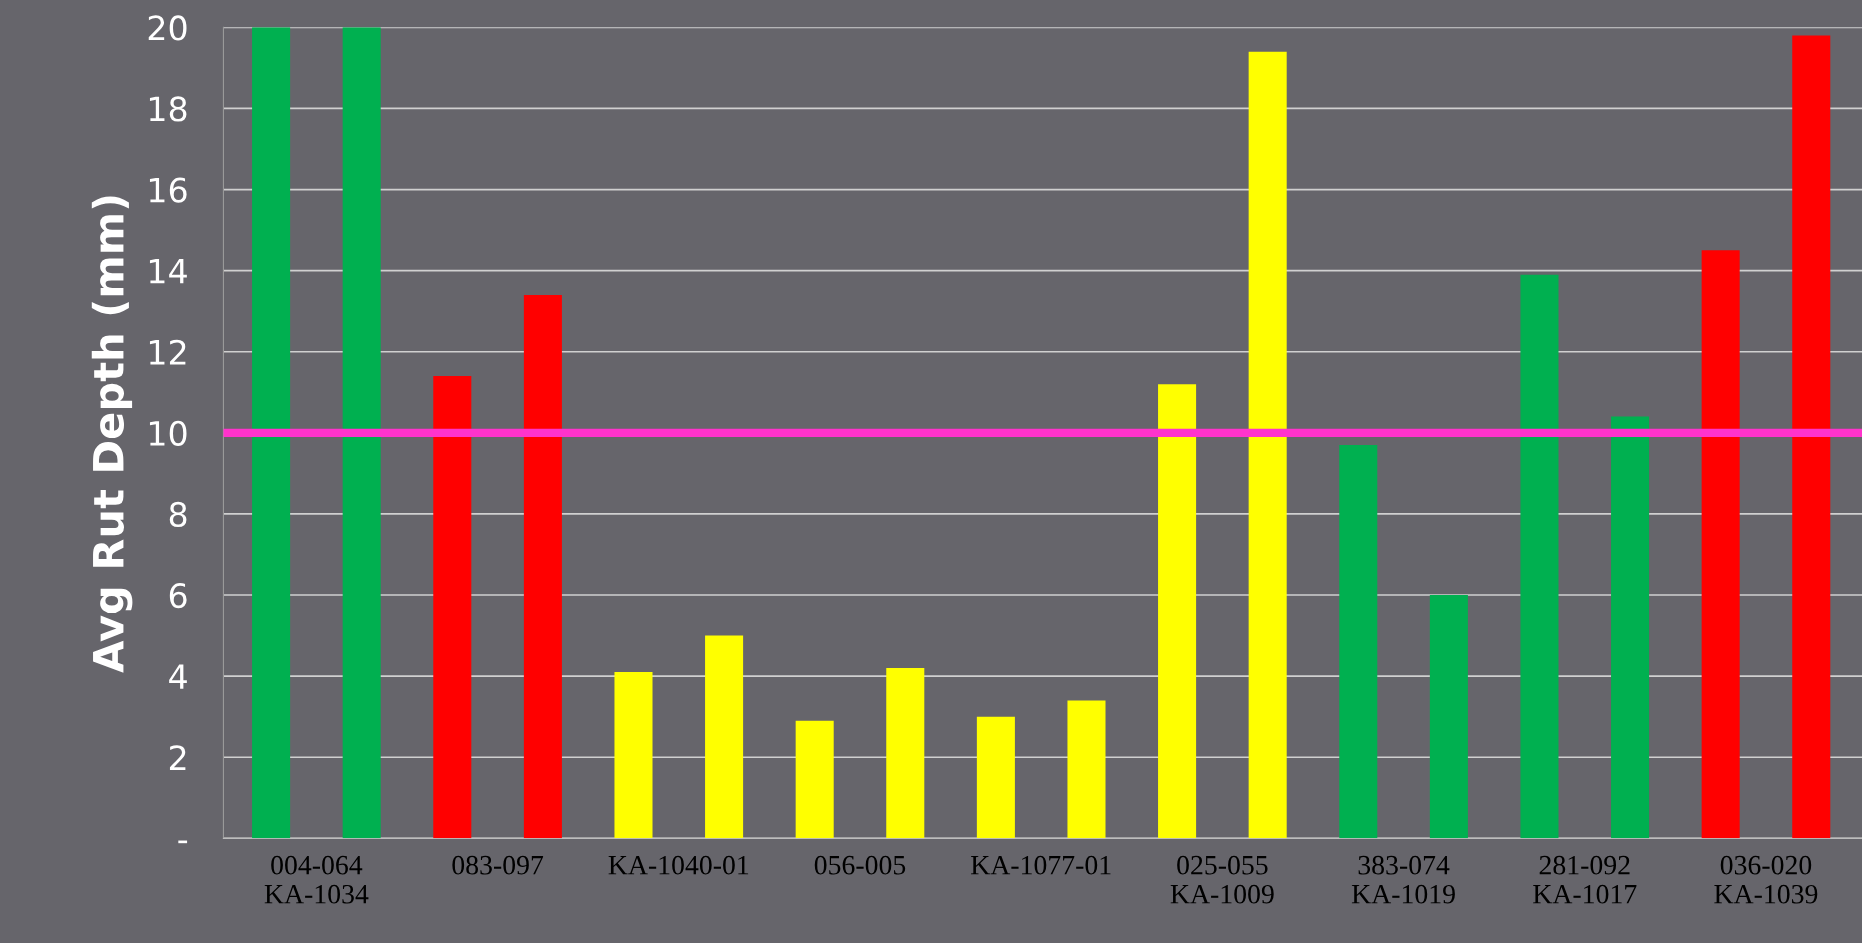 This screenshot has width=1862, height=943. I want to click on y-tick-label: 18, so click(168, 109).